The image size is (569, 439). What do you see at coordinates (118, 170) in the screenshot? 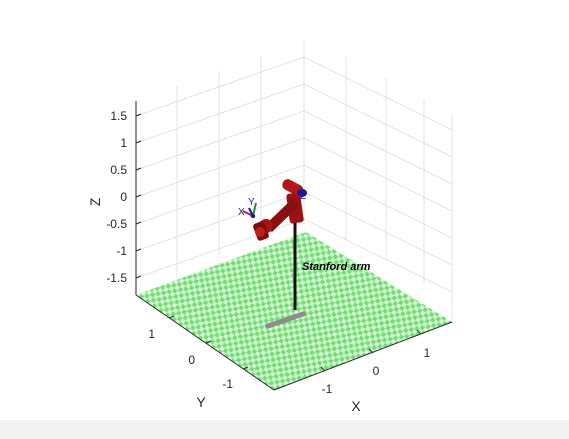
I see `z-tick-label: 0.5` at bounding box center [118, 170].